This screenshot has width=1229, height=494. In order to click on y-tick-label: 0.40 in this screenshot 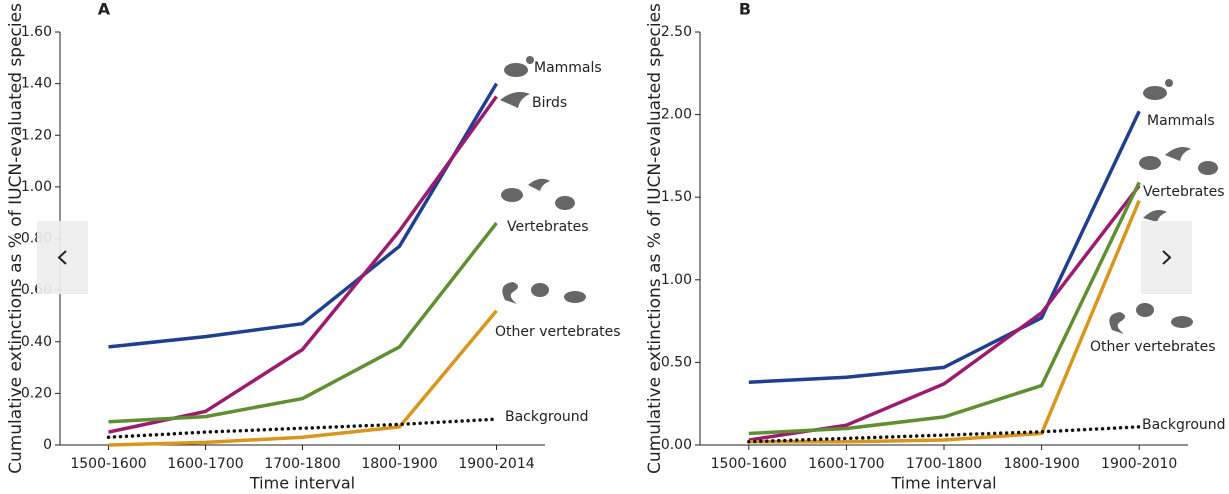, I will do `click(36, 342)`.